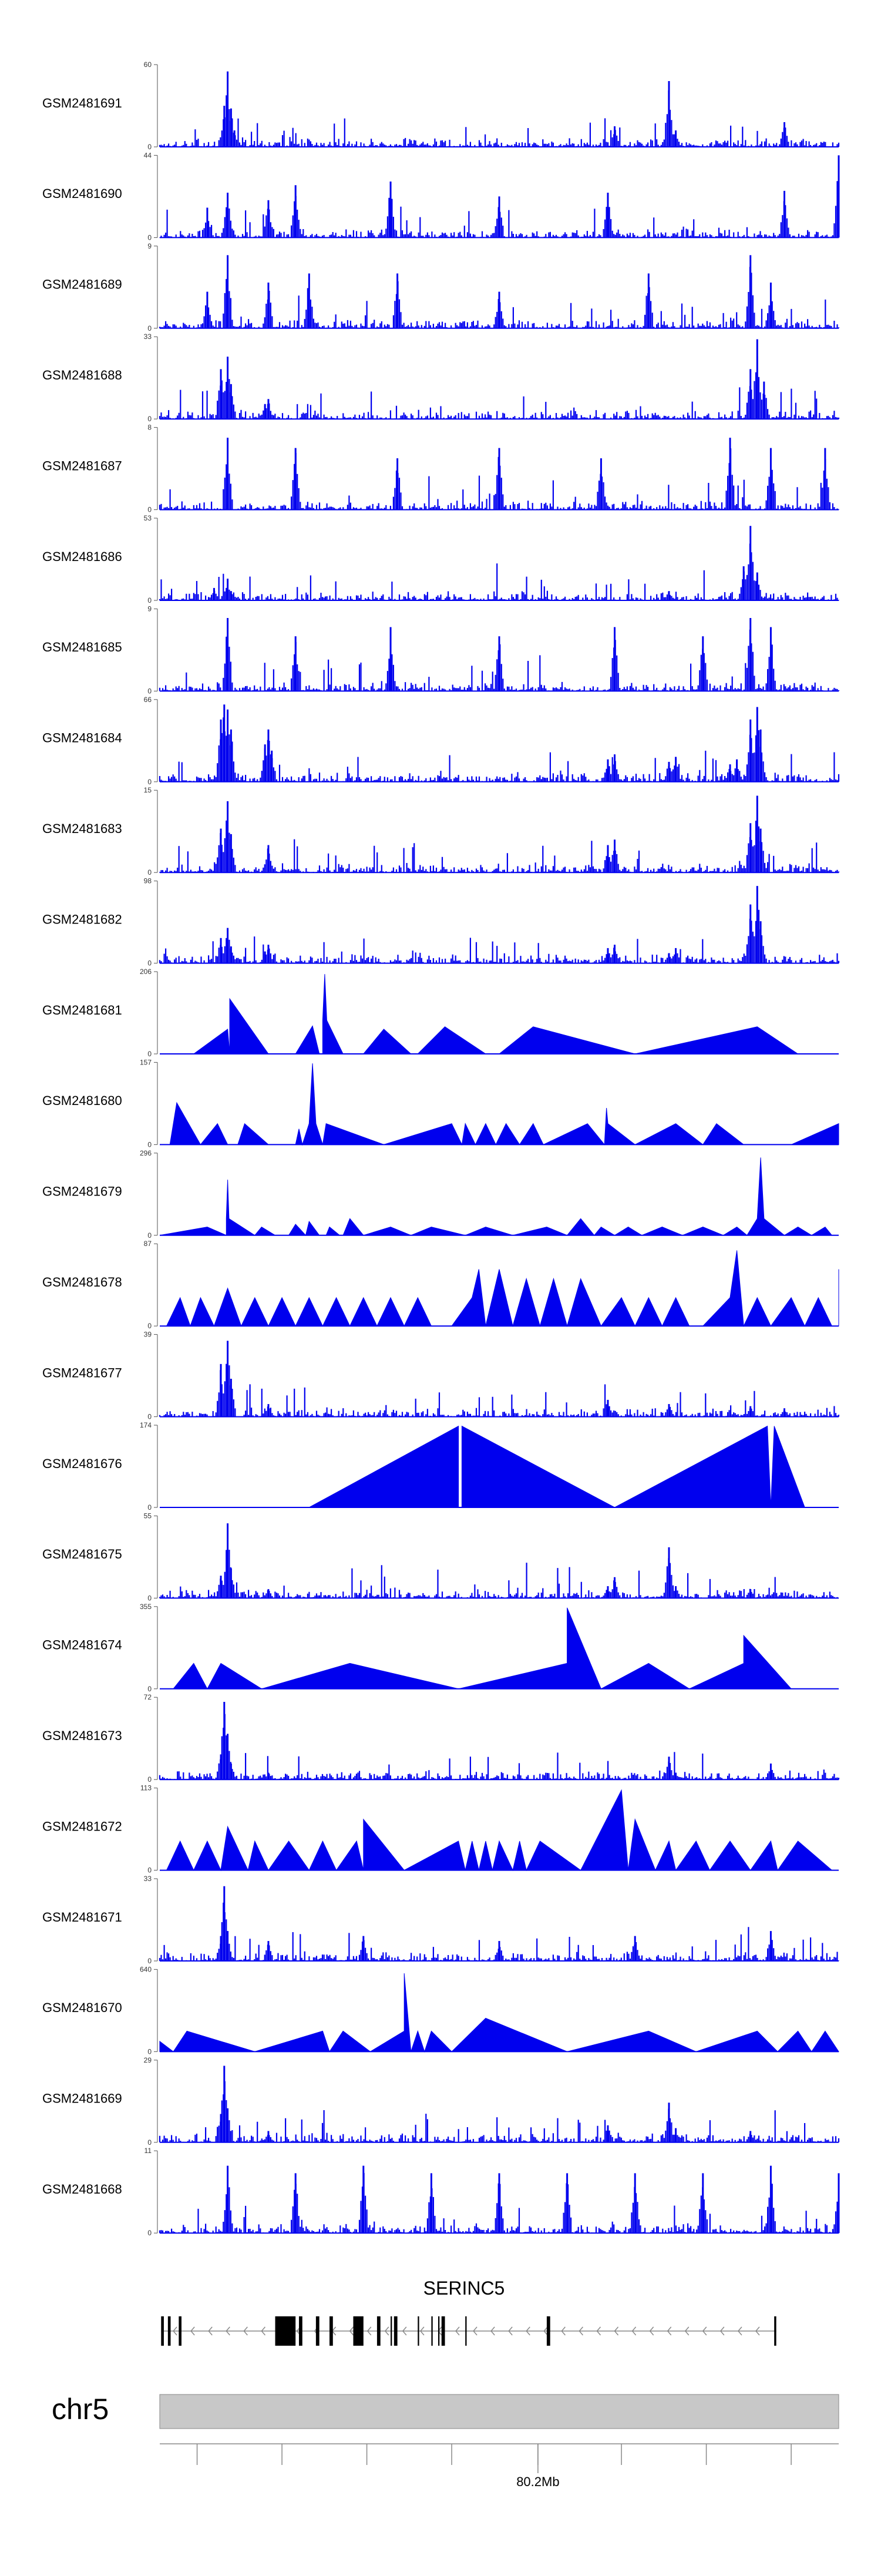  Describe the element at coordinates (82, 466) in the screenshot. I see `track-label: GSM2481687` at that location.